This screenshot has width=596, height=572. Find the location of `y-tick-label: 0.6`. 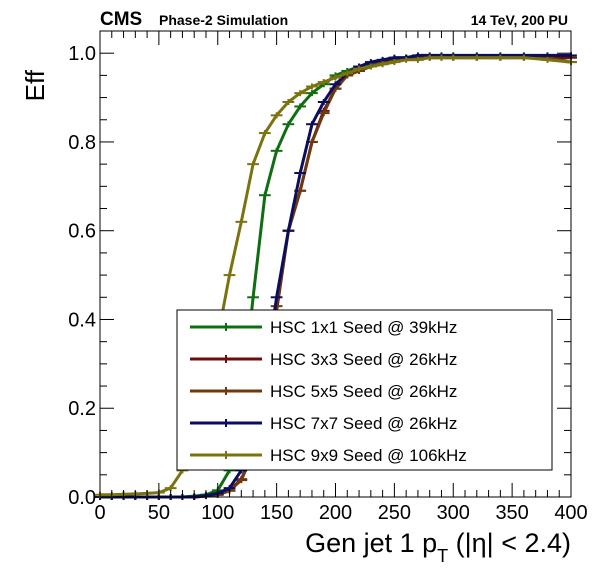

y-tick-label: 0.6 is located at coordinates (82, 232).